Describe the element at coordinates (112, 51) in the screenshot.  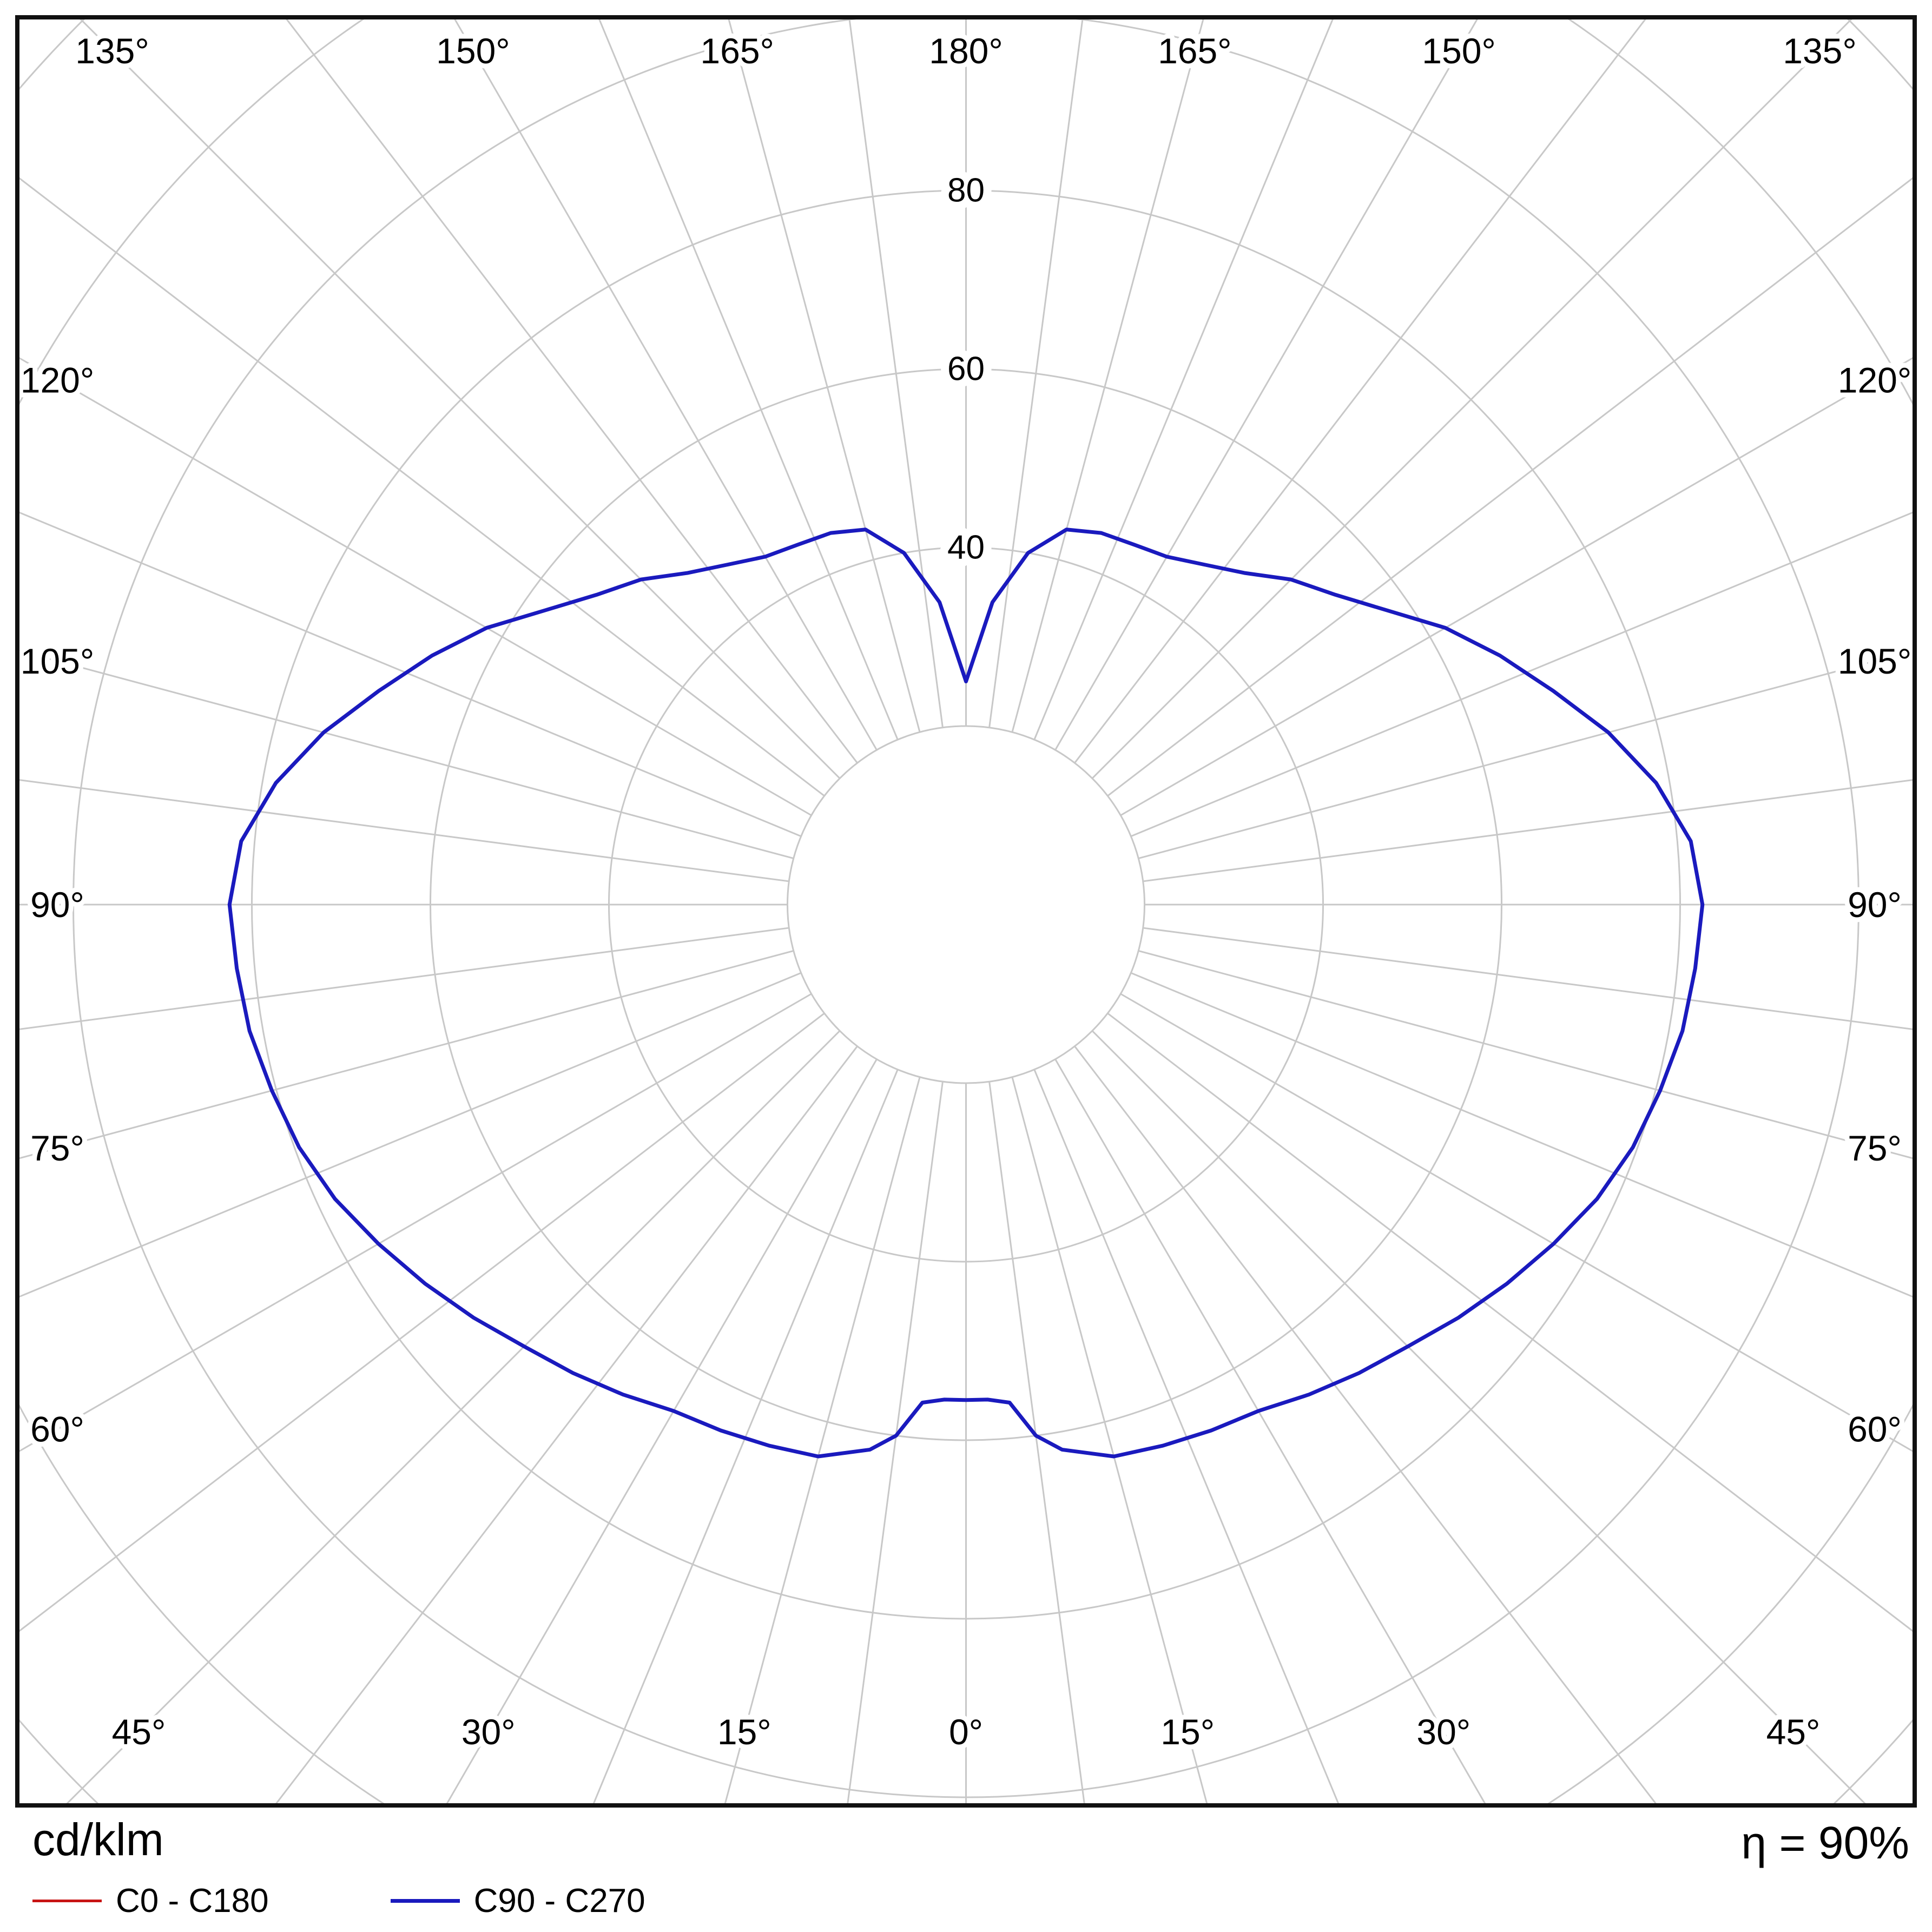
I see `angle-label-135-left: 135°` at that location.